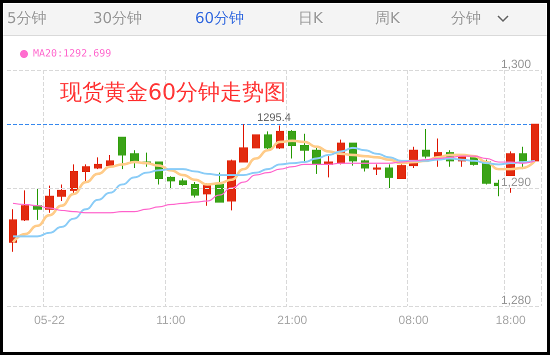 This screenshot has width=550, height=355. Describe the element at coordinates (292, 320) in the screenshot. I see `x-tick-label: 21:00` at that location.